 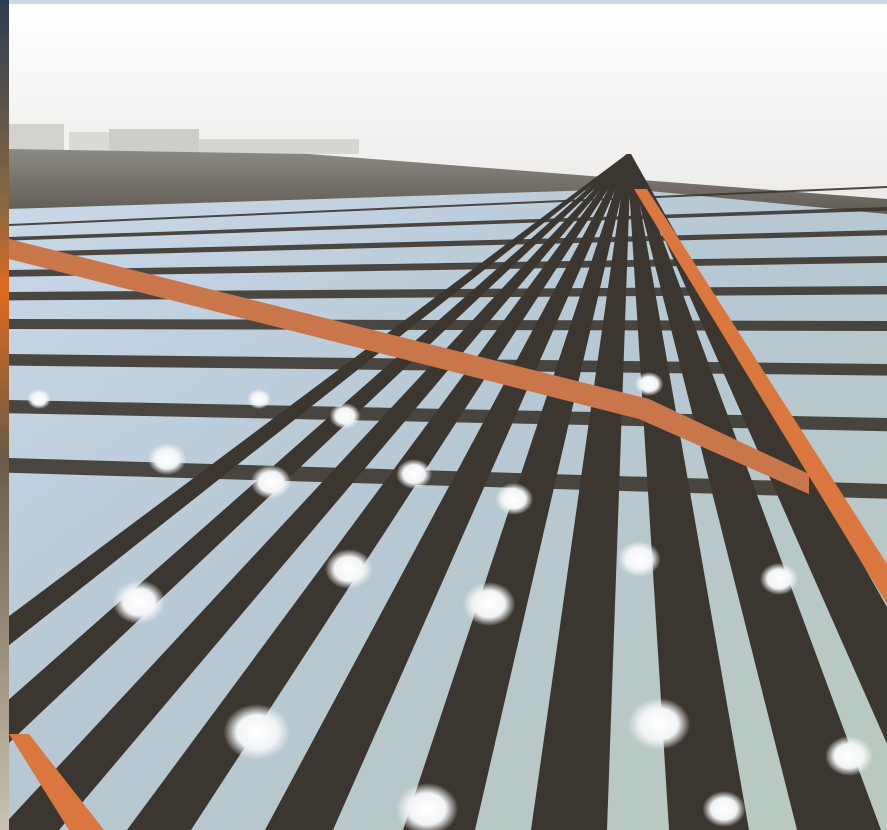 I want to click on side-road, so click(x=760, y=396).